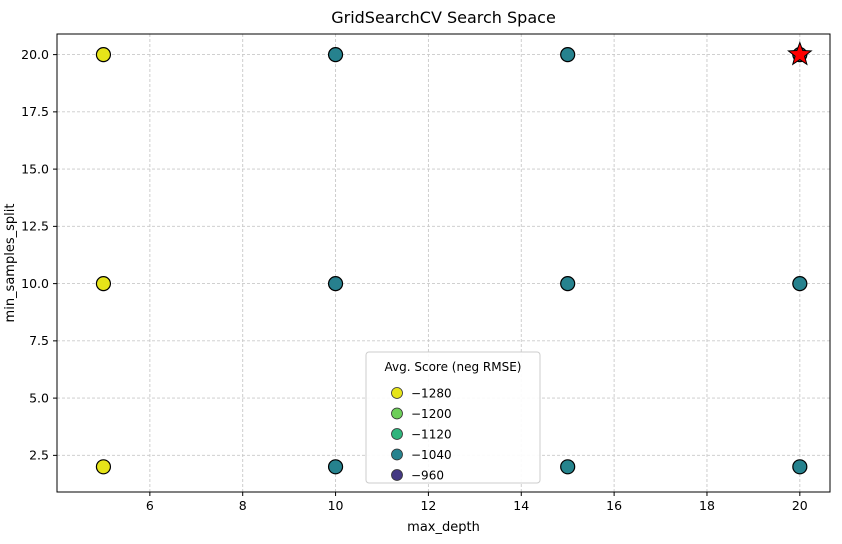 The width and height of the screenshot is (842, 544). I want to click on y-tick-label: 20.0, so click(35, 54).